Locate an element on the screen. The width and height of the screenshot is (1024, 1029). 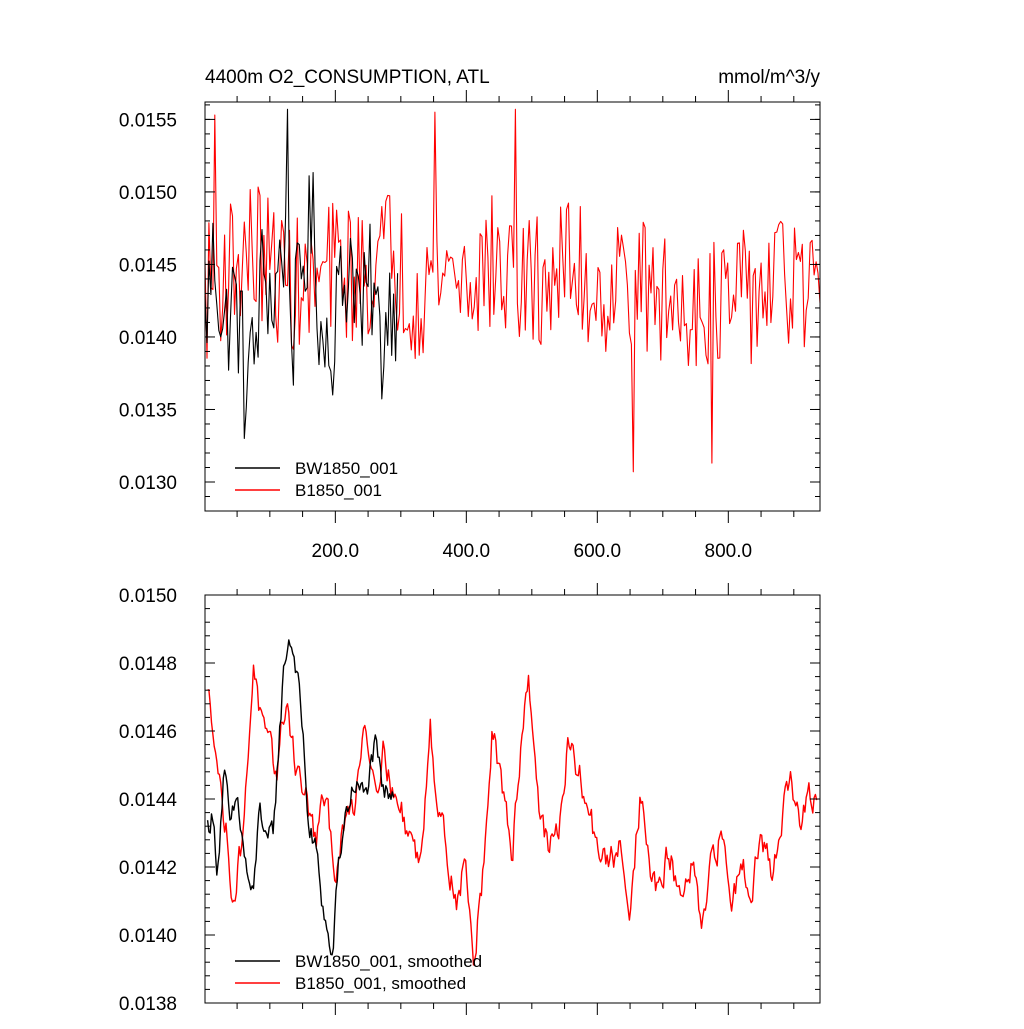
x-tick-label: 800.0 is located at coordinates (729, 551).